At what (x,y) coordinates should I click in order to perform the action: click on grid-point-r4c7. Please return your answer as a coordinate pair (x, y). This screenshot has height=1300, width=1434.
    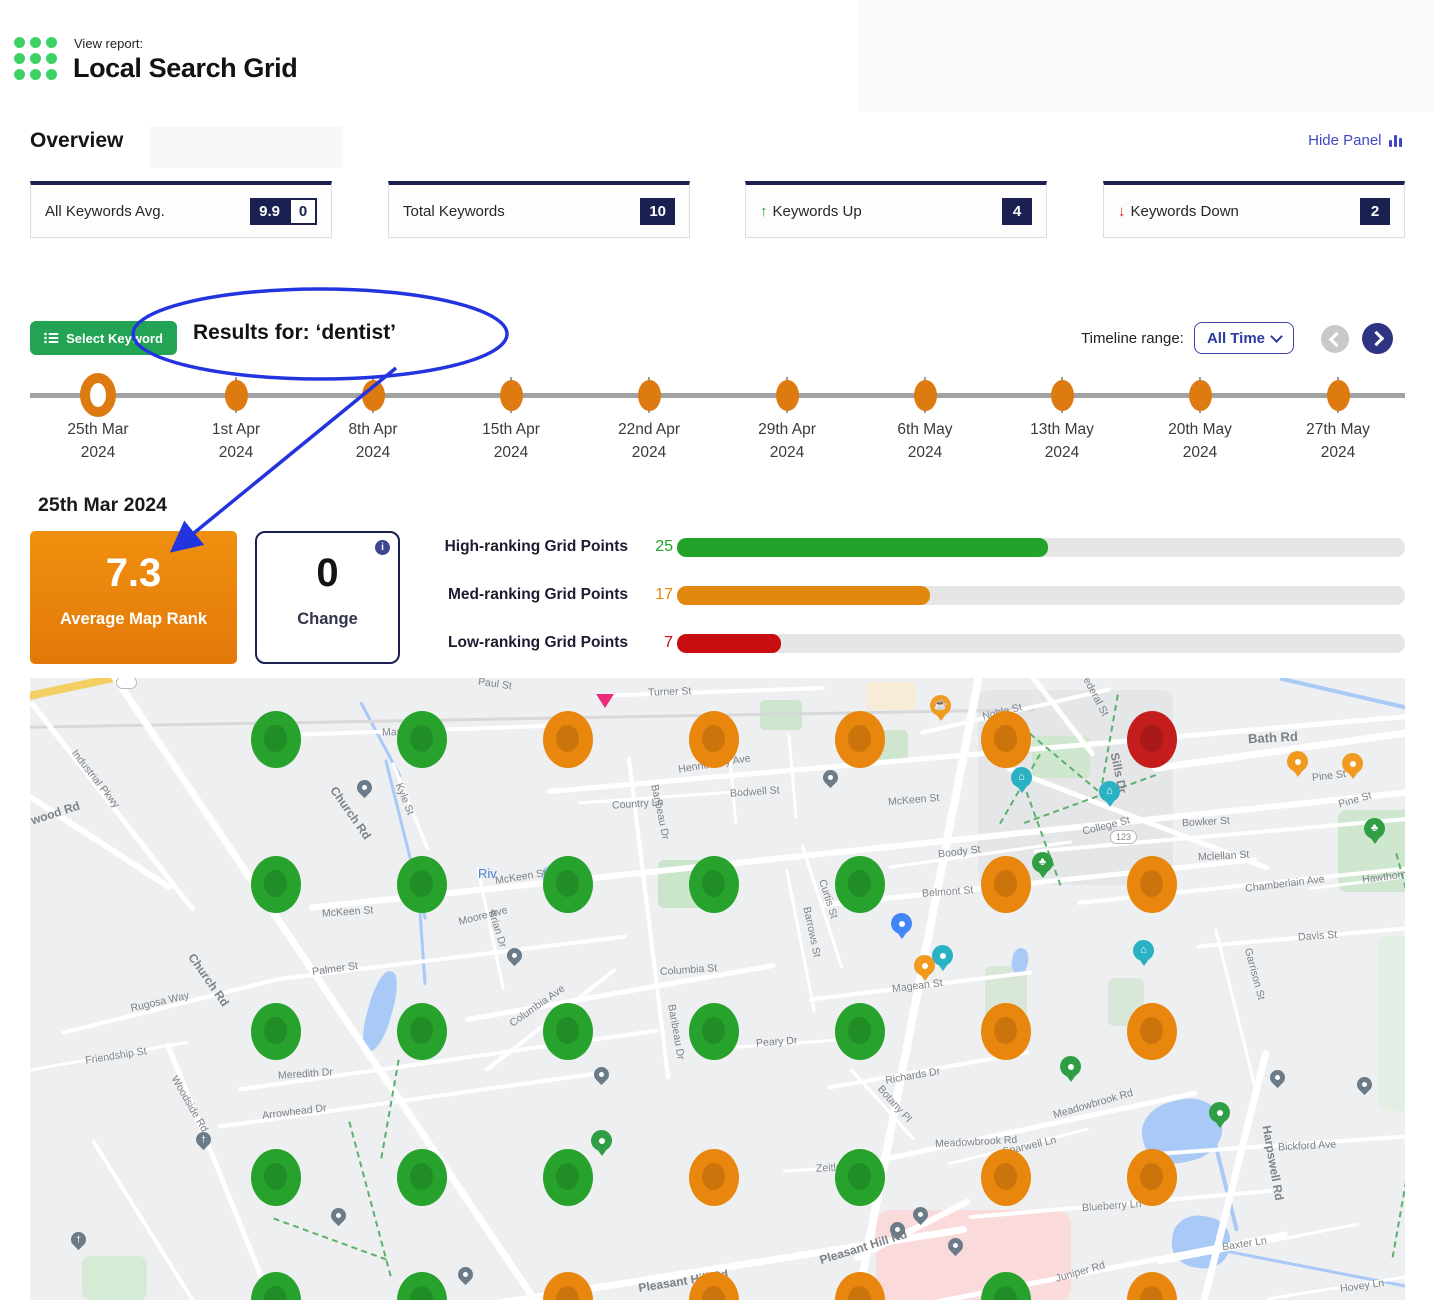
    Looking at the image, I should click on (1152, 1177).